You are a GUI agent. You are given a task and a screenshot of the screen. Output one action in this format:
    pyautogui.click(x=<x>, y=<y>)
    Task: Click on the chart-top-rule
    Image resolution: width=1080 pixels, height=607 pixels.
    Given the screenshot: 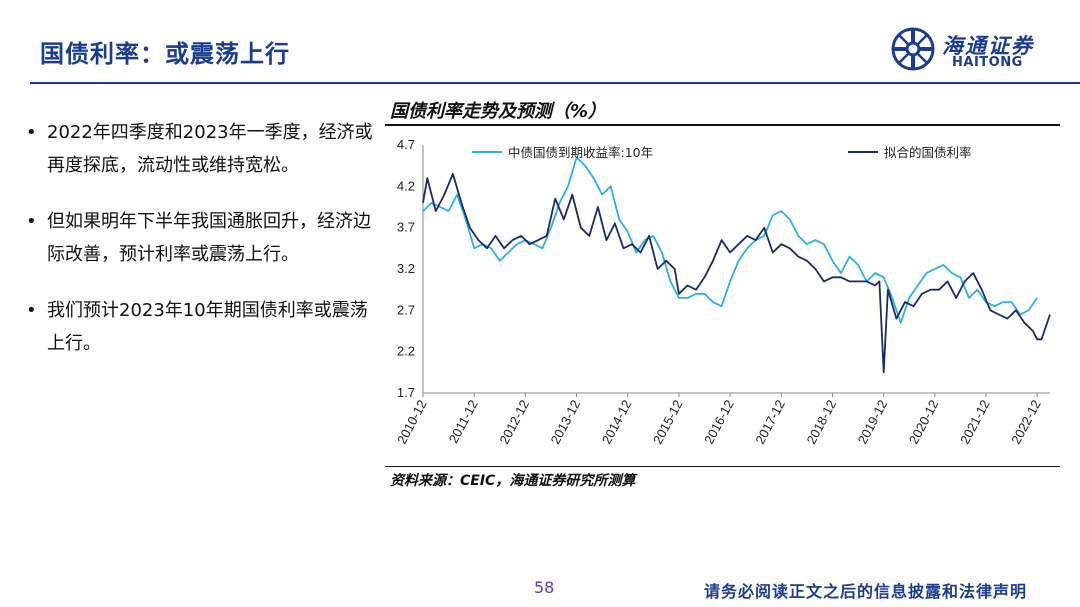 What is the action you would take?
    pyautogui.click(x=722, y=125)
    